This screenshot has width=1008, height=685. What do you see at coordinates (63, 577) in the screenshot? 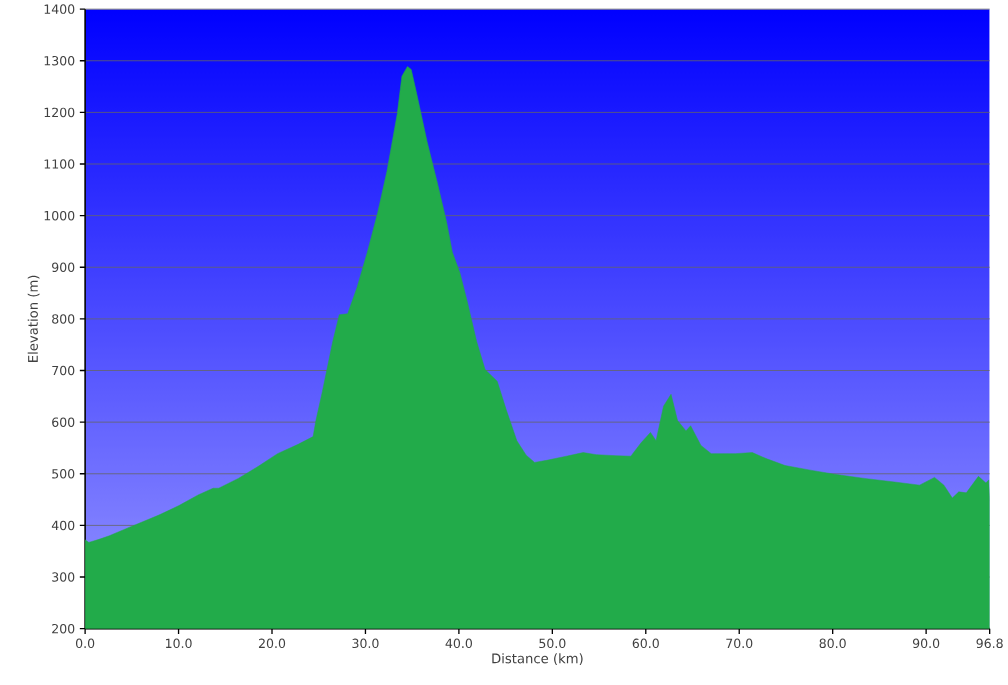
I see `y-tick-label: 300` at bounding box center [63, 577].